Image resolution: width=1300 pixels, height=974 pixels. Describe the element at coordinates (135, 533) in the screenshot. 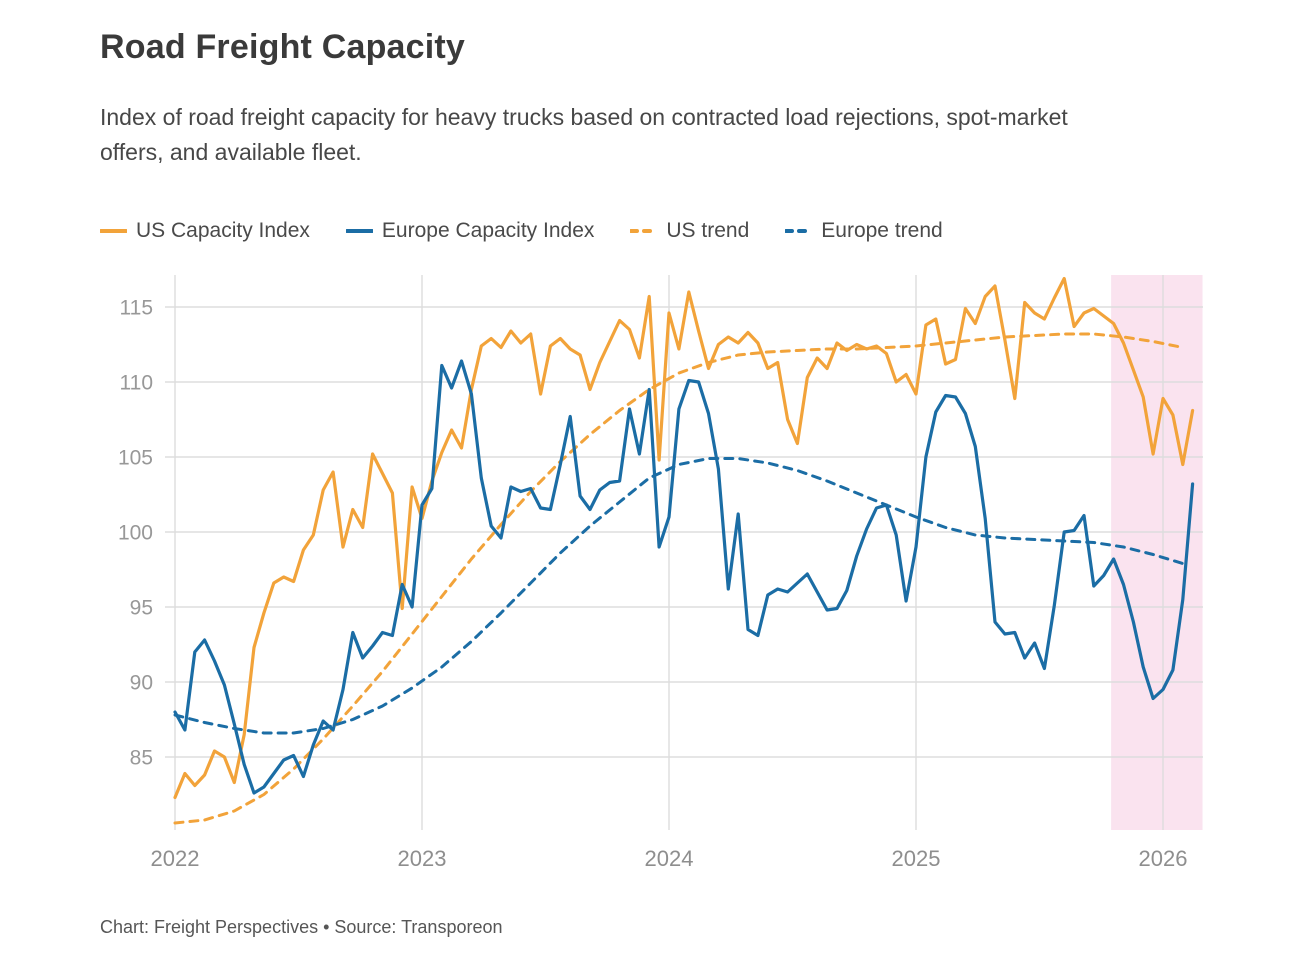

I see `y-axis-tick-label: 100` at that location.